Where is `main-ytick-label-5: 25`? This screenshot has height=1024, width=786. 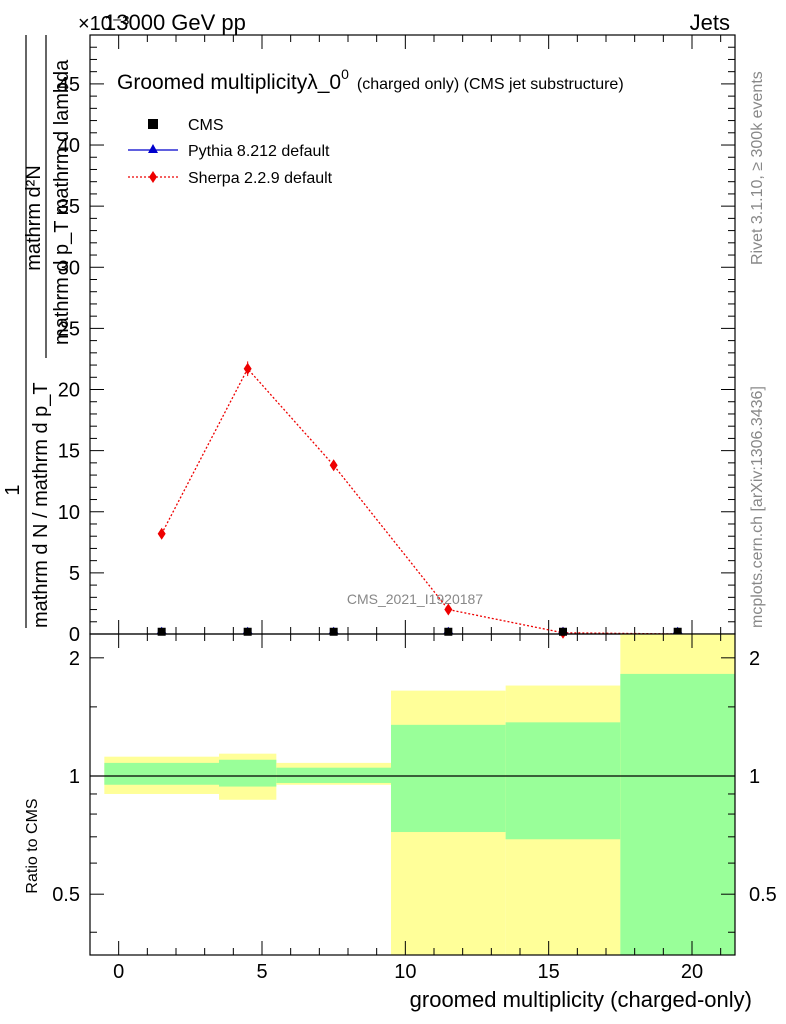 main-ytick-label-5: 25 is located at coordinates (69, 329).